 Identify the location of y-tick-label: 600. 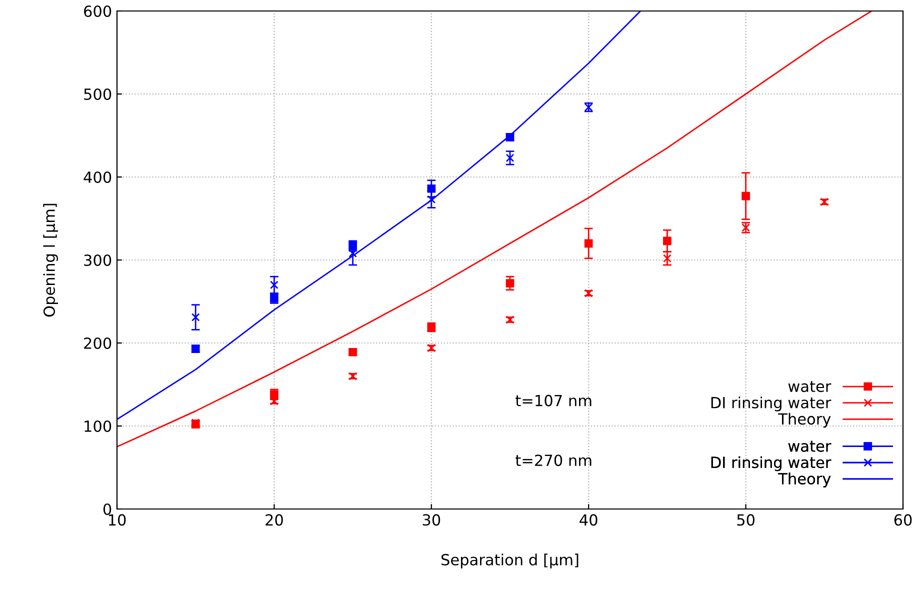
(98, 11).